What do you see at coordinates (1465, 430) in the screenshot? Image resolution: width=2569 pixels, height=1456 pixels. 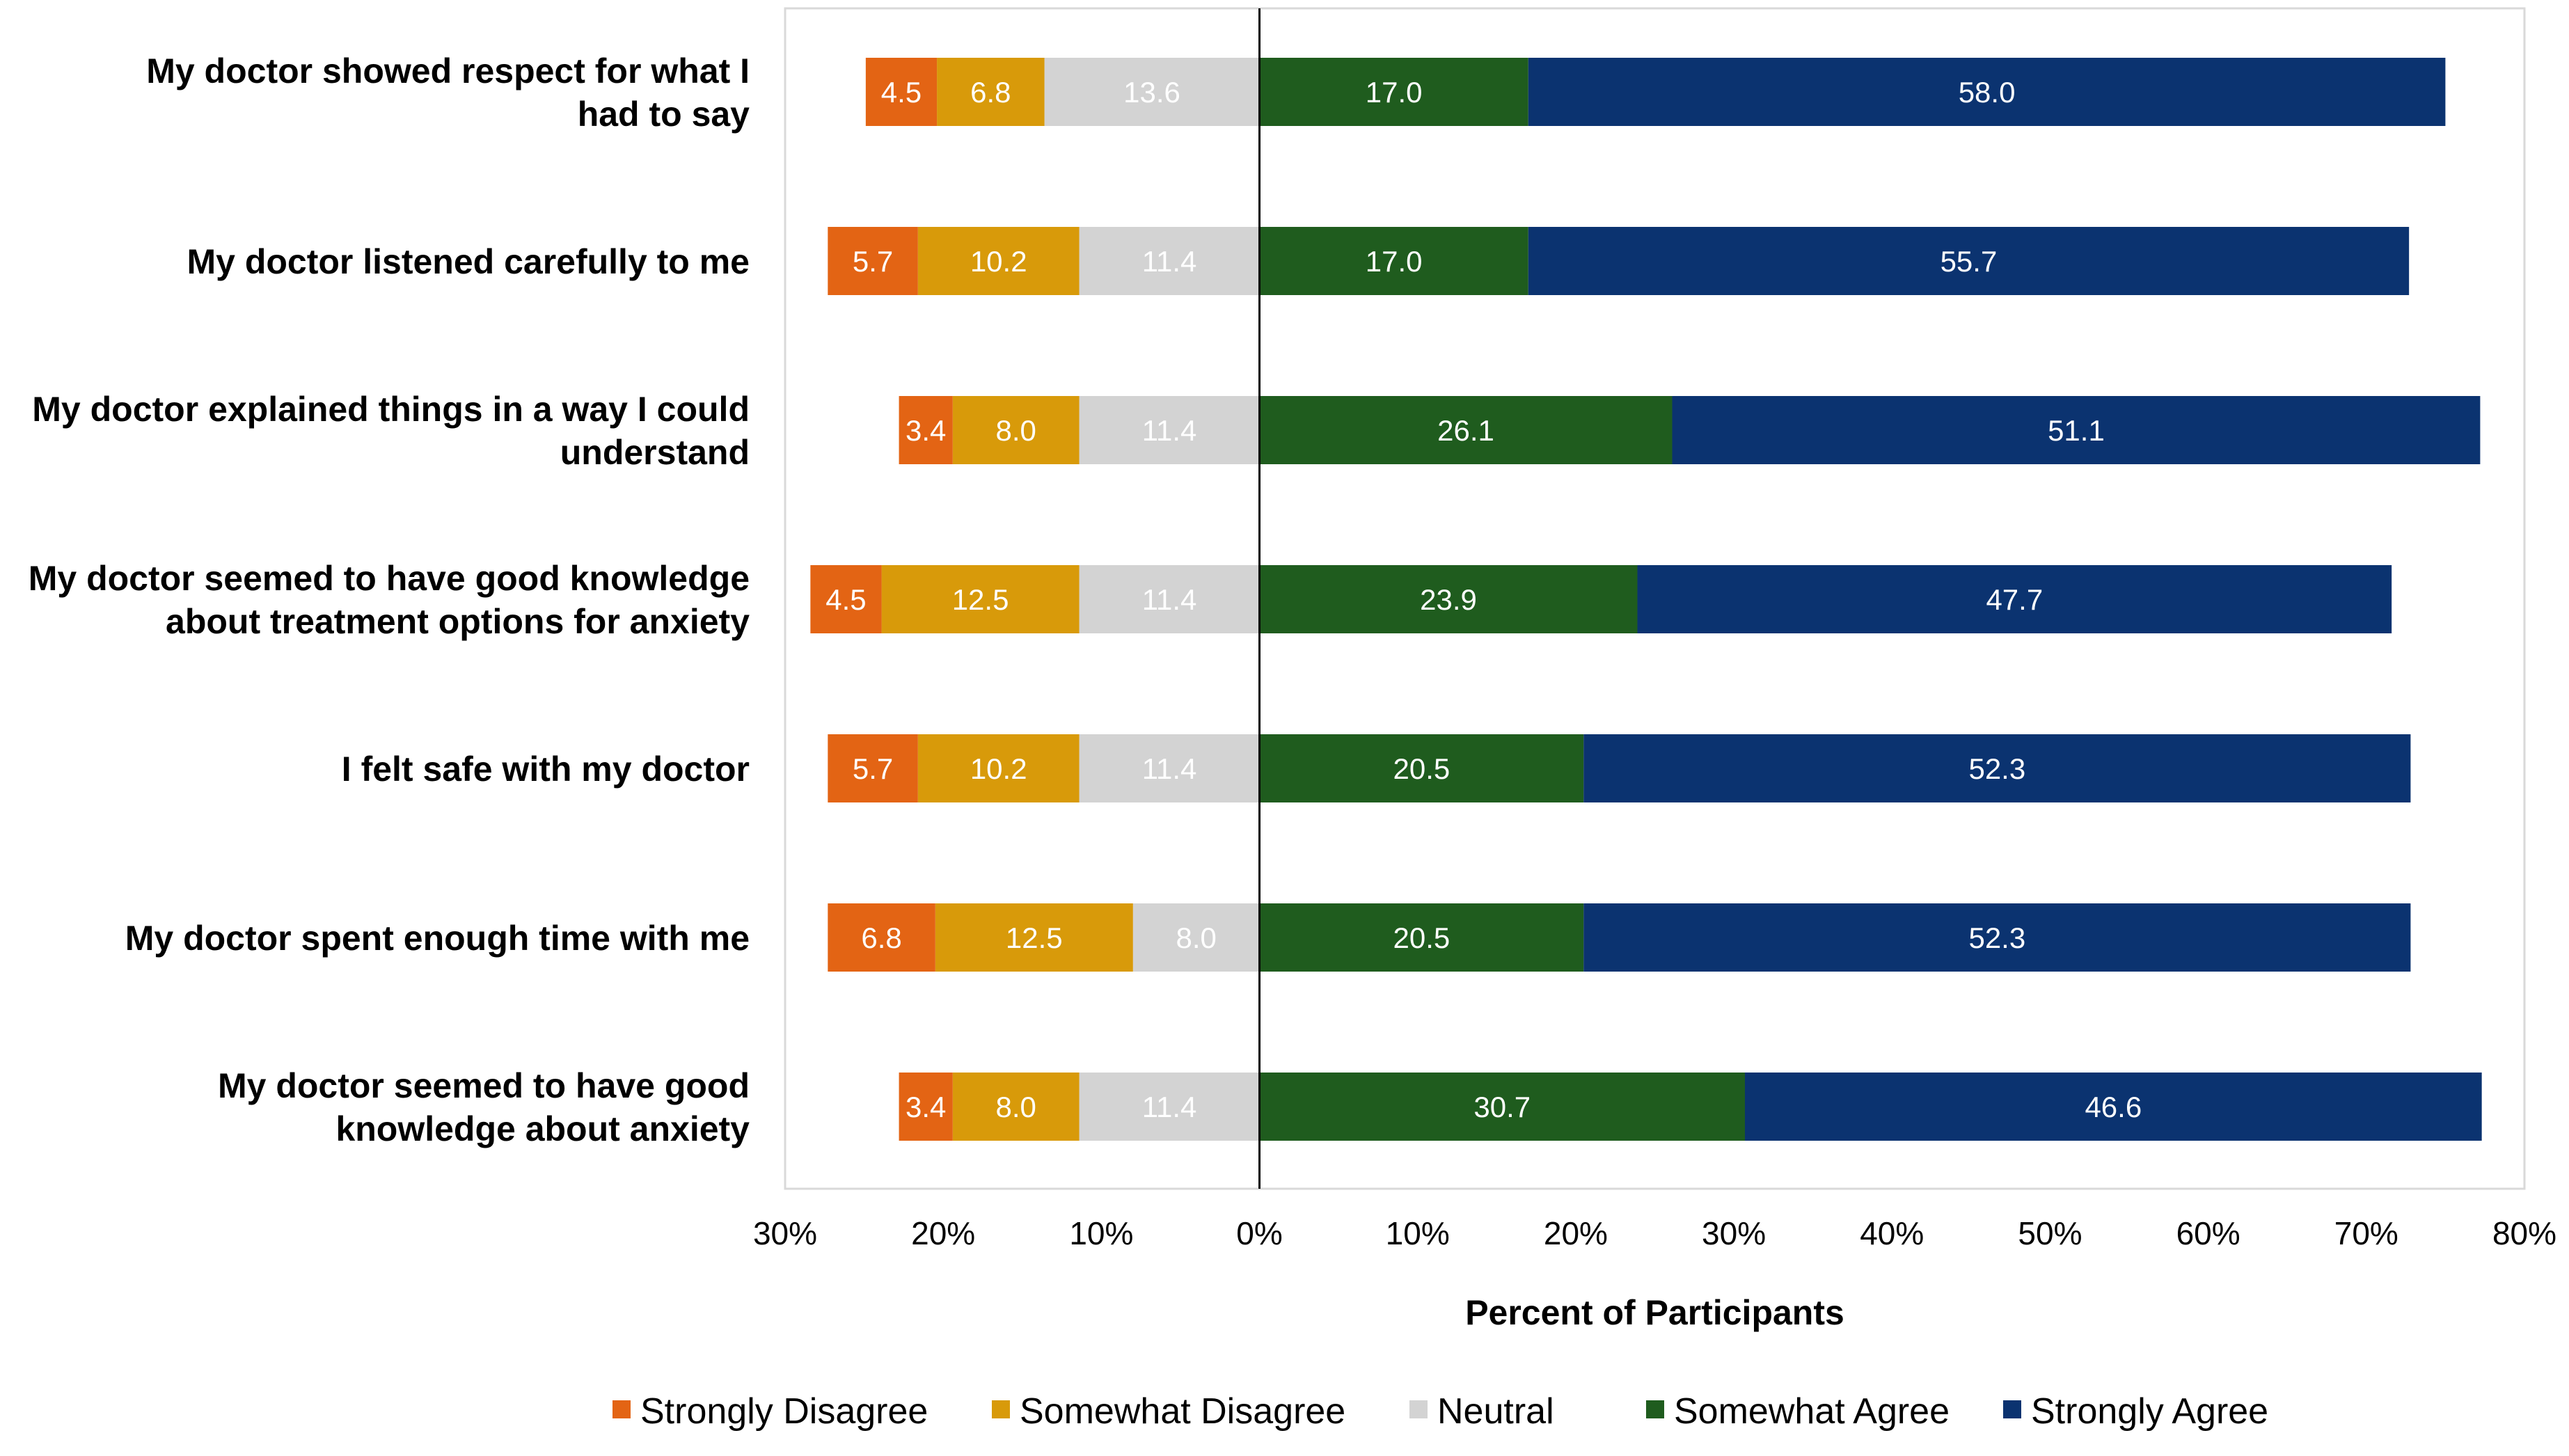 I see `data-label-somewhat-agree-row-3: 26.1` at bounding box center [1465, 430].